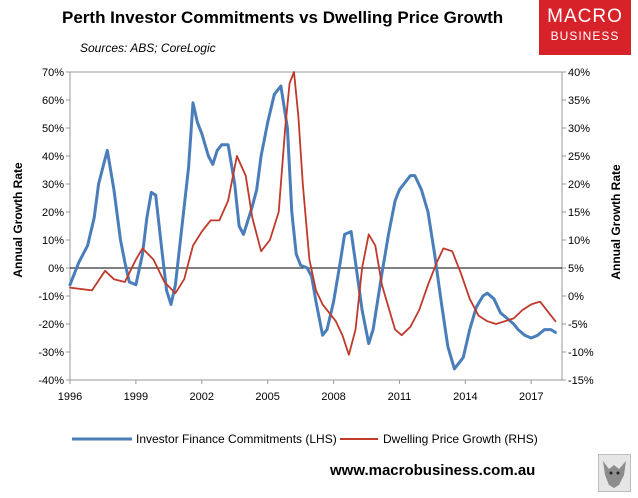 The image size is (638, 498). Describe the element at coordinates (579, 213) in the screenshot. I see `y-right-tick-label: 15%` at that location.